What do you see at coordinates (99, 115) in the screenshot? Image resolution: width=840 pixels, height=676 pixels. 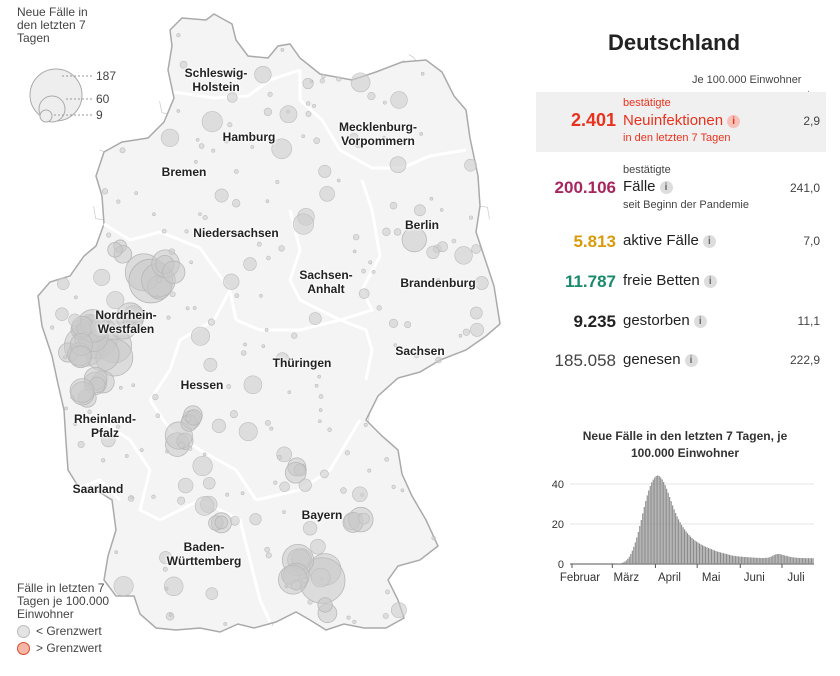 I see `size-legend-value-small: 9` at bounding box center [99, 115].